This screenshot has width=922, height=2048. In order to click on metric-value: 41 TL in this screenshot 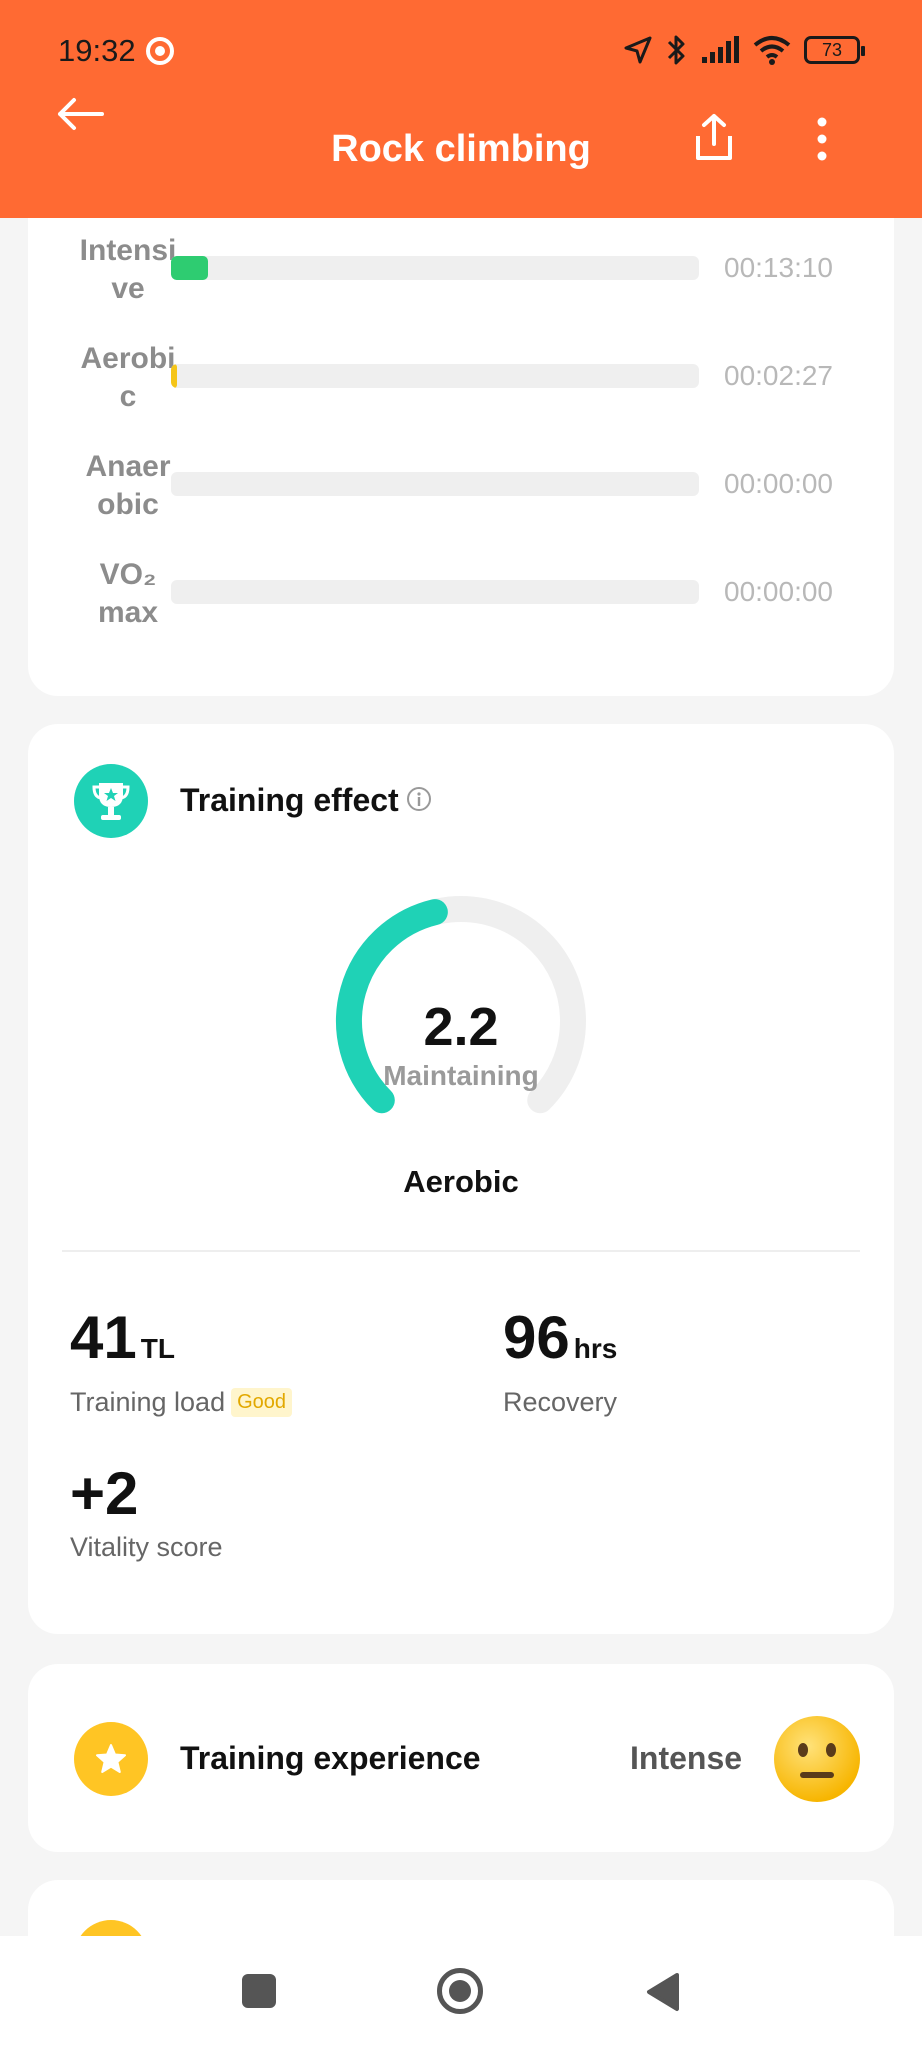, I will do `click(181, 1343)`.